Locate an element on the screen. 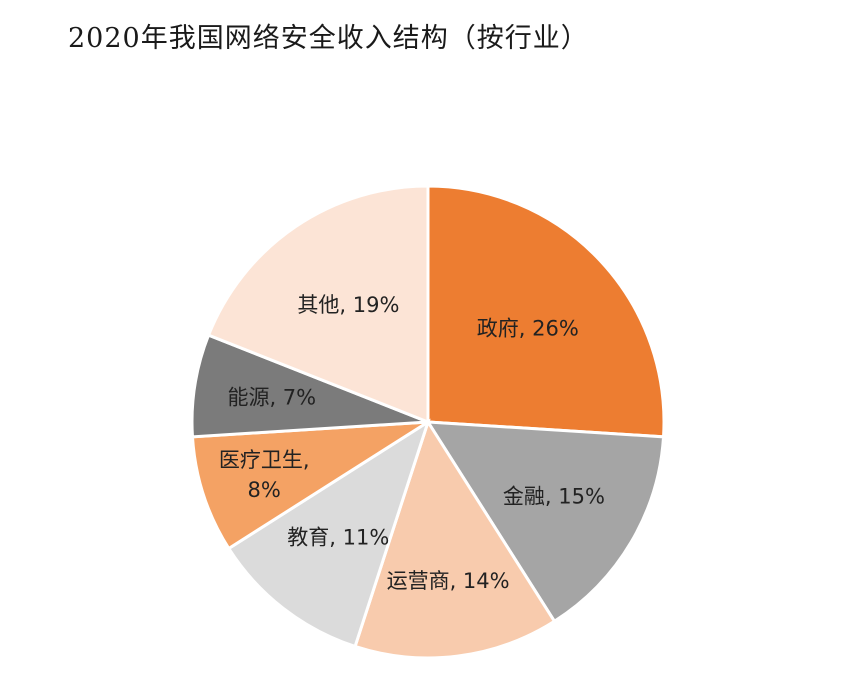  slice-label: 能源, 7% is located at coordinates (271, 397).